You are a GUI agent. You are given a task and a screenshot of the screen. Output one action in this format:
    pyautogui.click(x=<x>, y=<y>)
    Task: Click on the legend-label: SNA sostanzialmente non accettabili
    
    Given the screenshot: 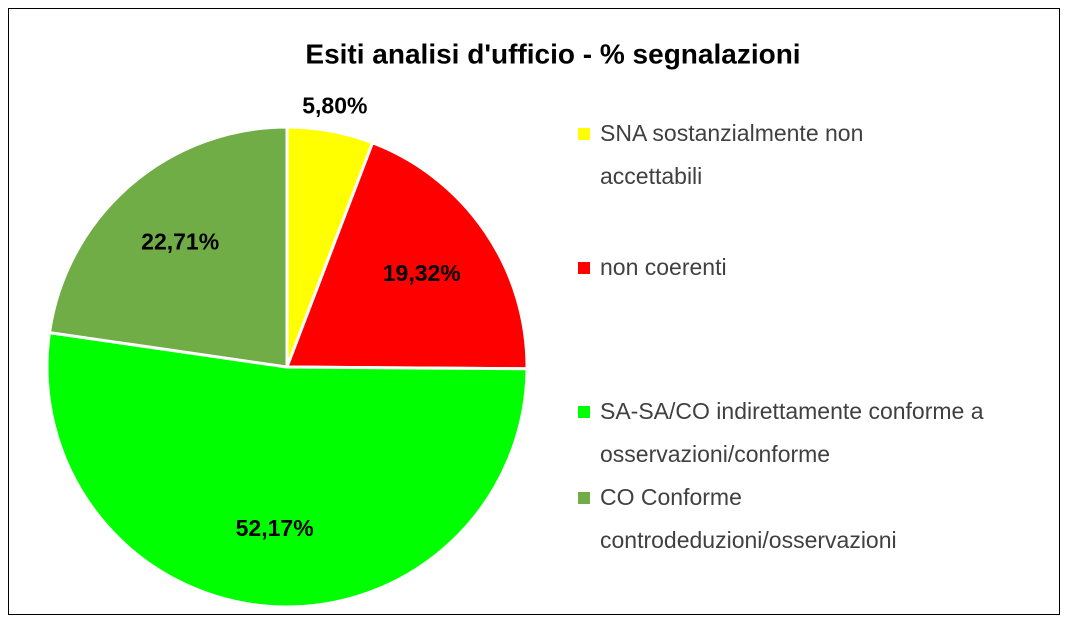 What is the action you would take?
    pyautogui.click(x=732, y=154)
    